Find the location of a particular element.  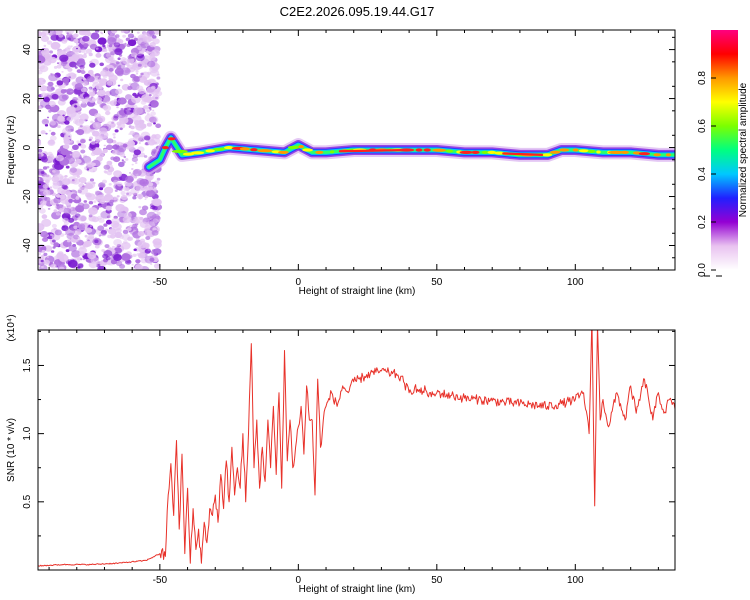

spectrogram-ylabel: Frequency (Hz) is located at coordinates (11, 150).